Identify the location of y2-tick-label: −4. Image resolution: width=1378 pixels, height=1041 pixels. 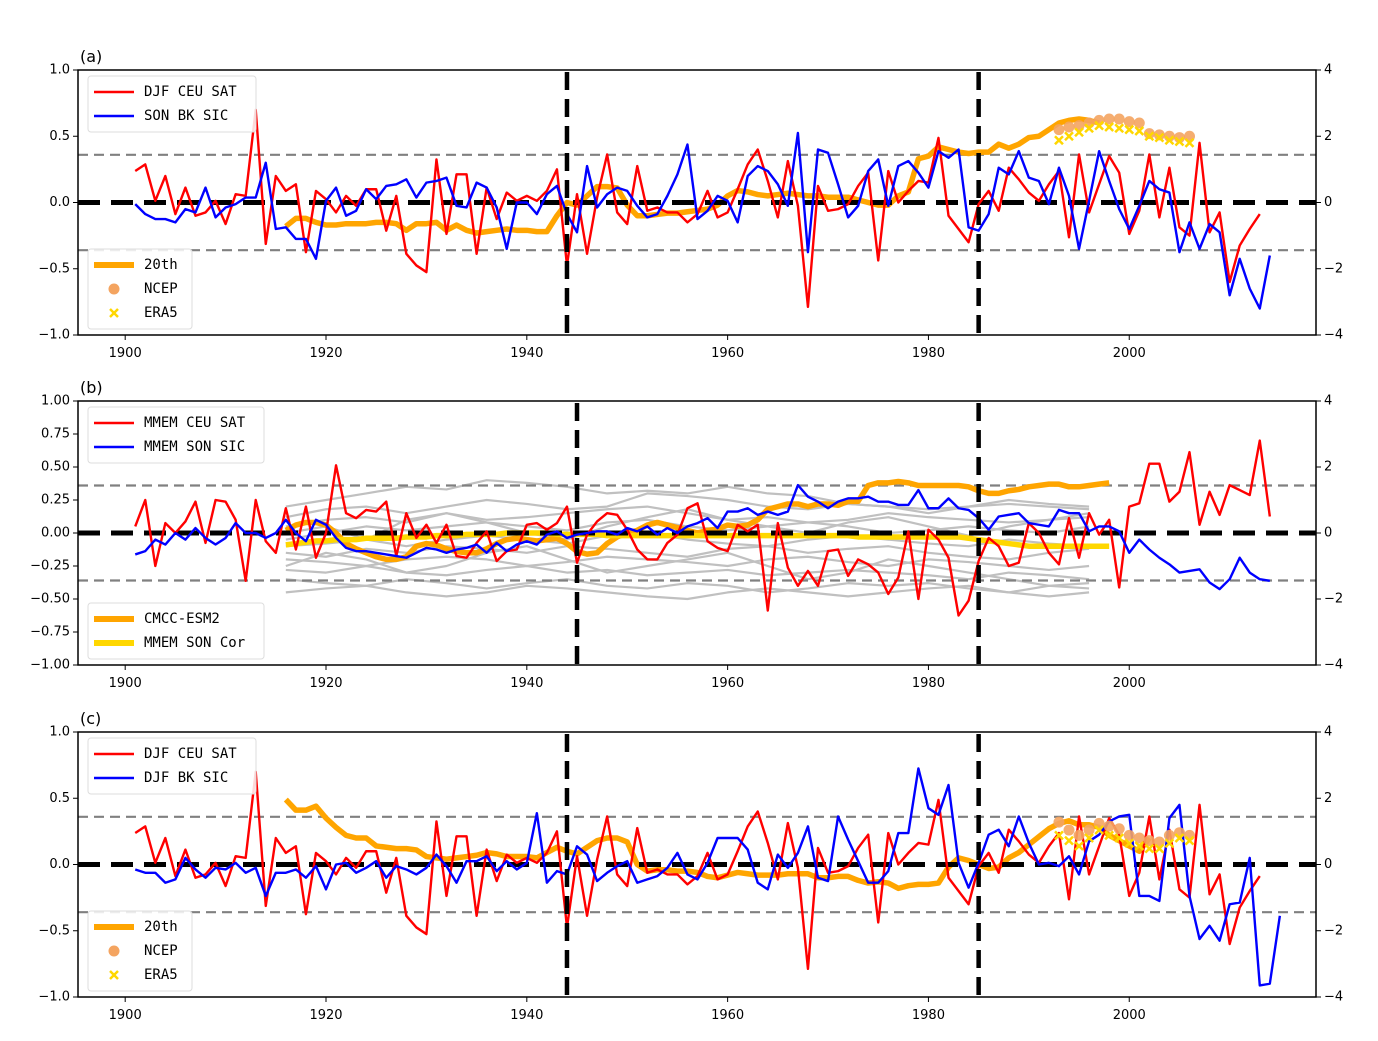
(1333, 665).